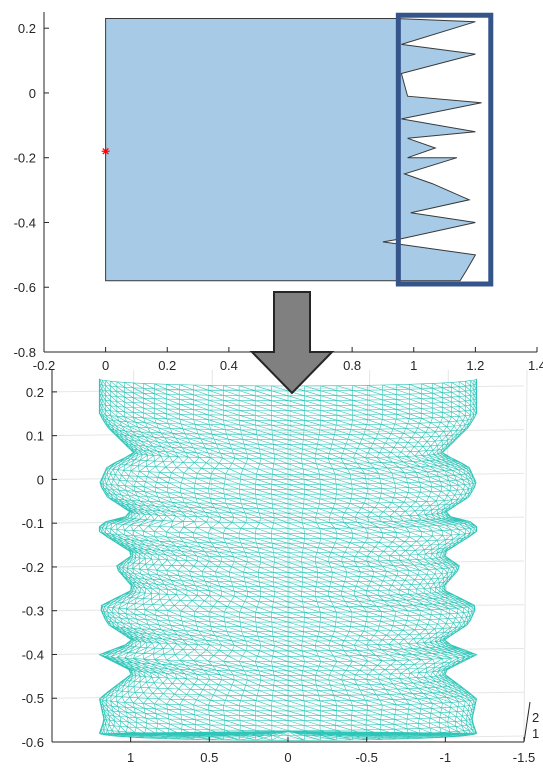 The height and width of the screenshot is (776, 543). Describe the element at coordinates (33, 698) in the screenshot. I see `y-tick-label: -0.5` at that location.